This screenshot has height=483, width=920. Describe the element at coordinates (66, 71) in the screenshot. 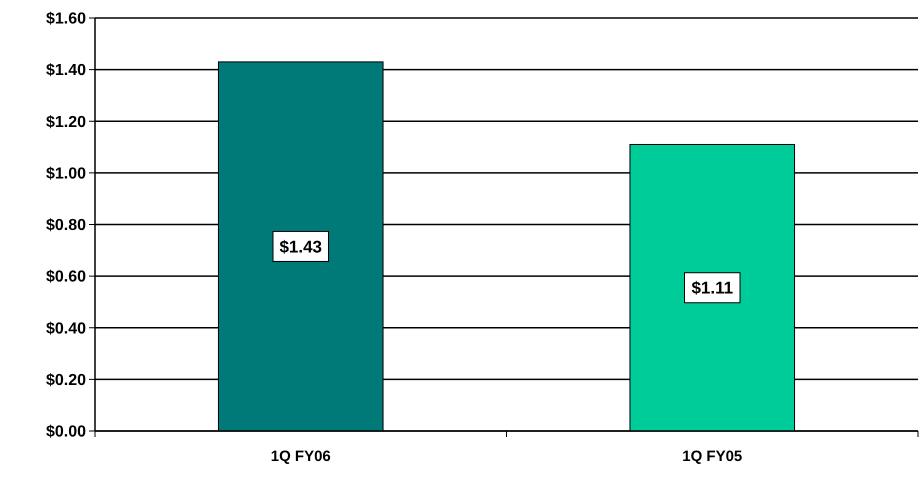

I see `y-tick-label: $1.40` at that location.